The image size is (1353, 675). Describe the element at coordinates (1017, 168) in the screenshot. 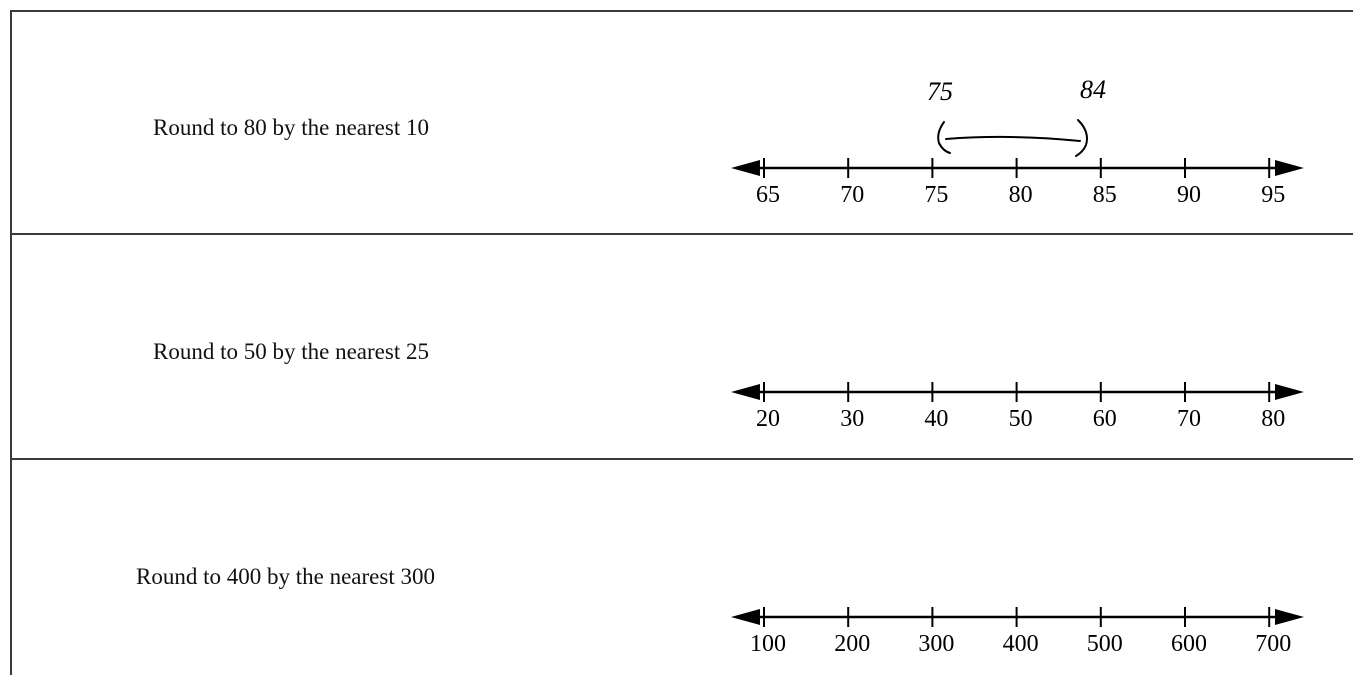

I see `row-1-axis` at that location.